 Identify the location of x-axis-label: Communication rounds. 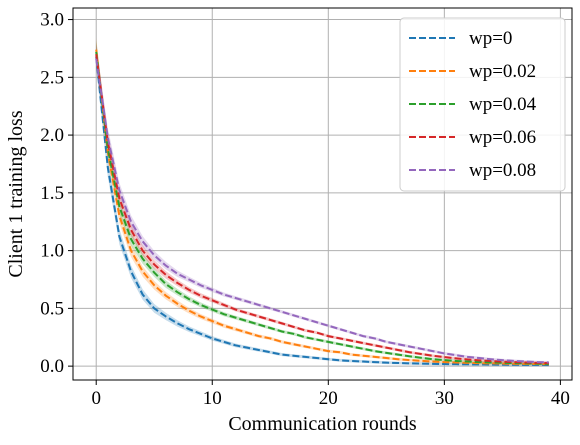
(322, 424).